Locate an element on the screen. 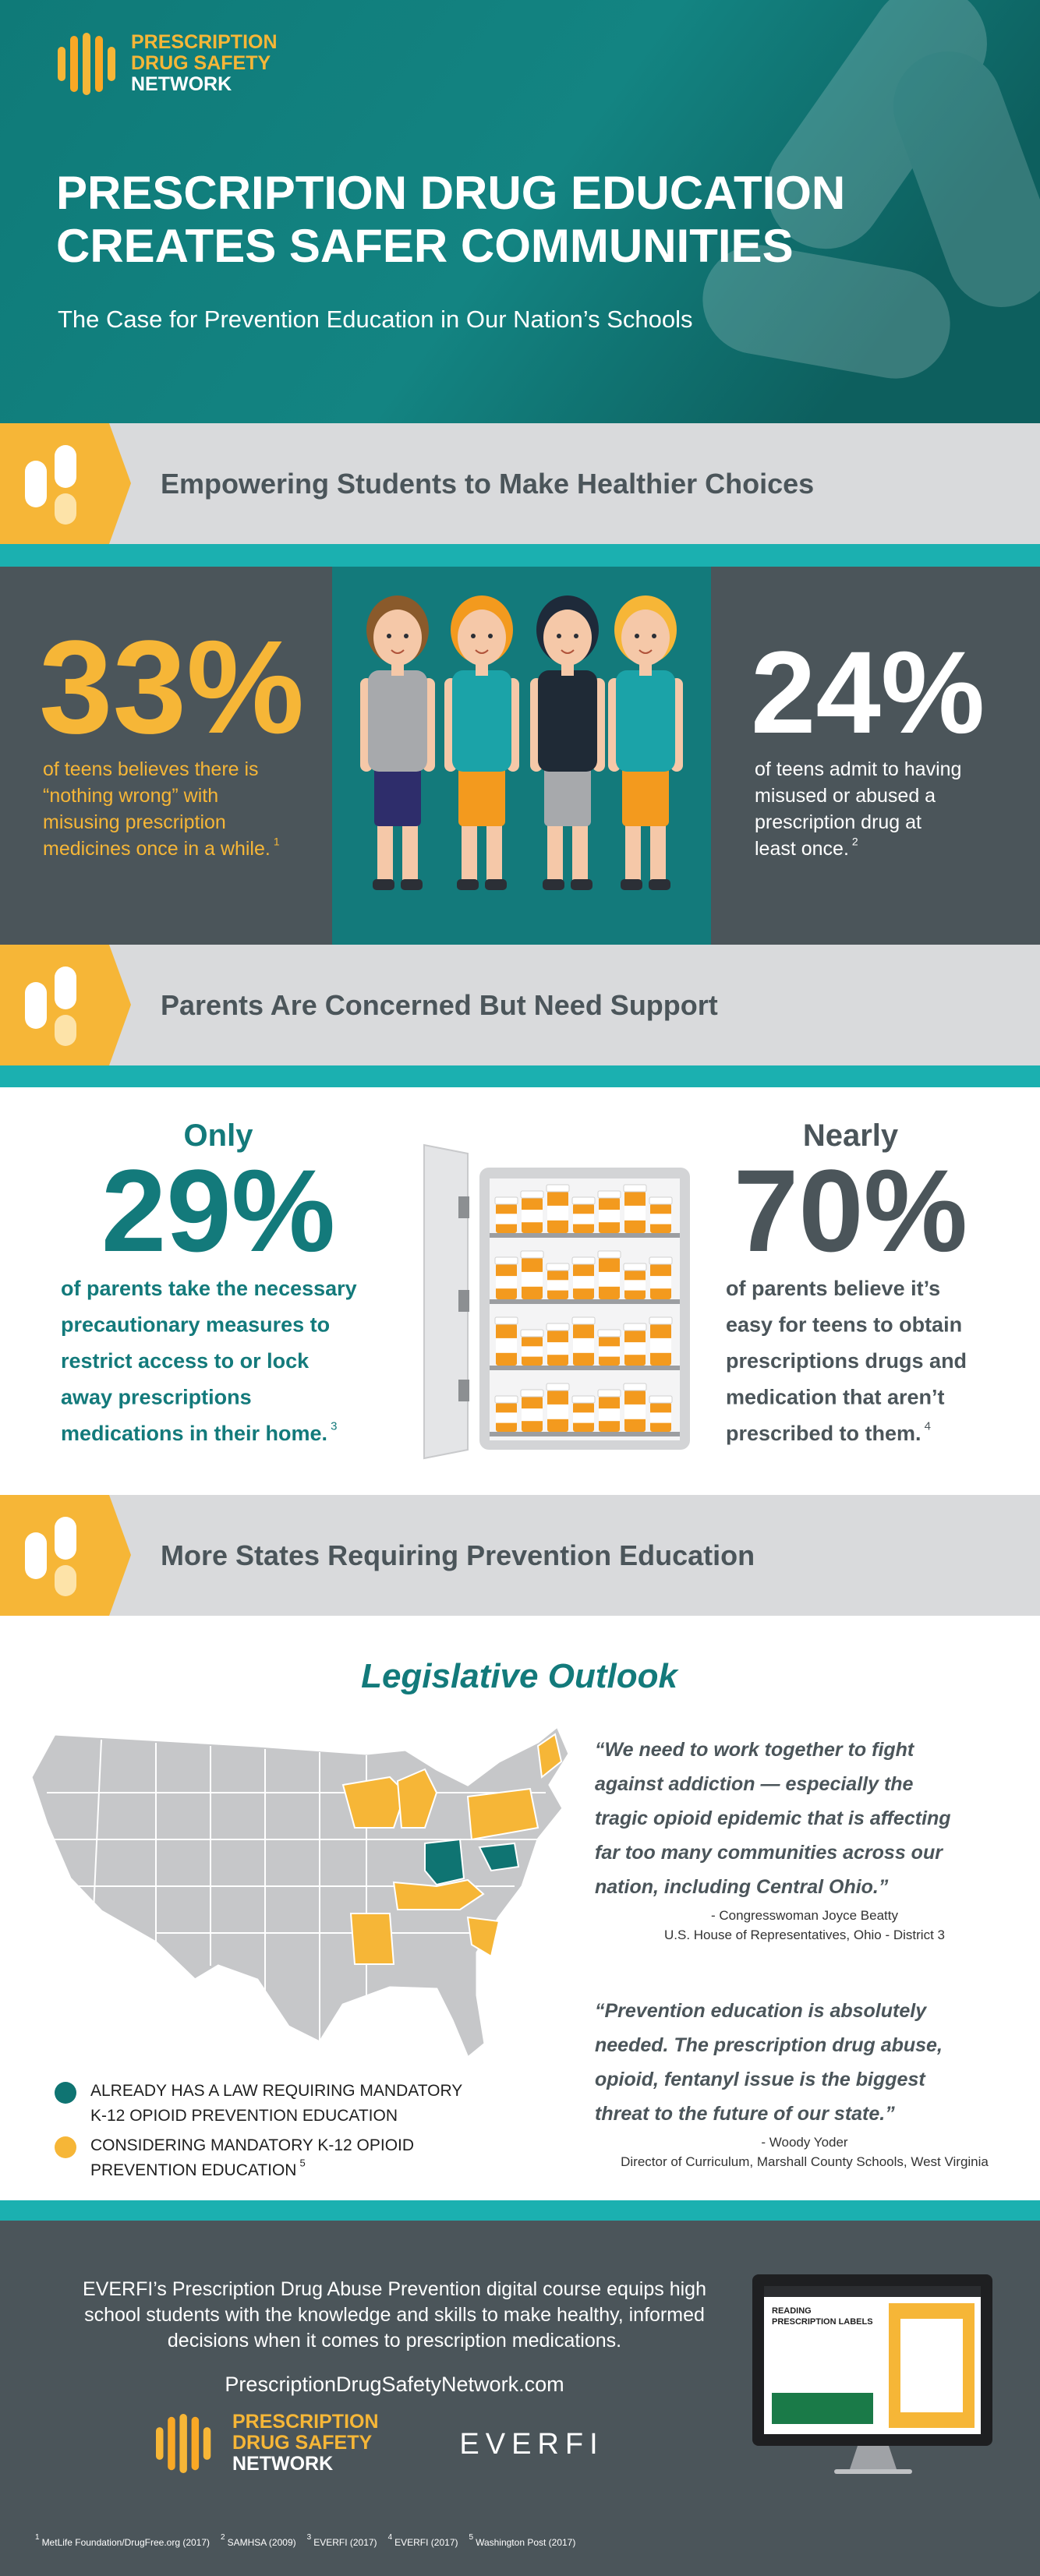 This screenshot has width=1040, height=2576. monitor is located at coordinates (872, 2374).